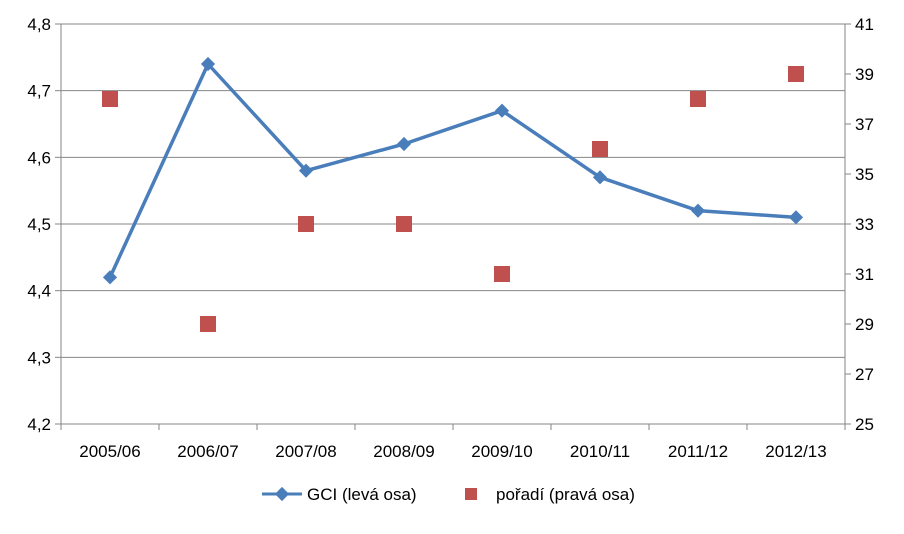 The image size is (904, 534). I want to click on left-axis-tick-labels: 4,2 4,3 4,4 4,5 4,6 4,7 4,8, so click(39, 224).